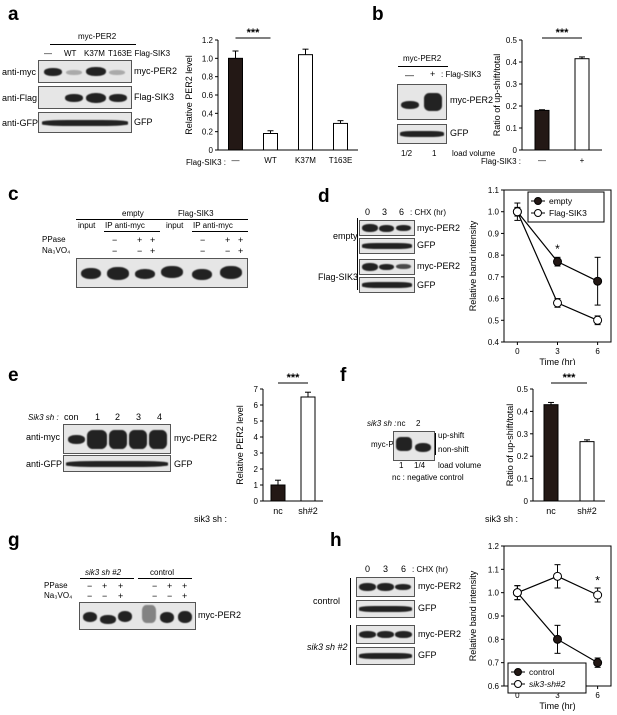  Describe the element at coordinates (453, 449) in the screenshot. I see `f-shift-2: non-shift` at that location.